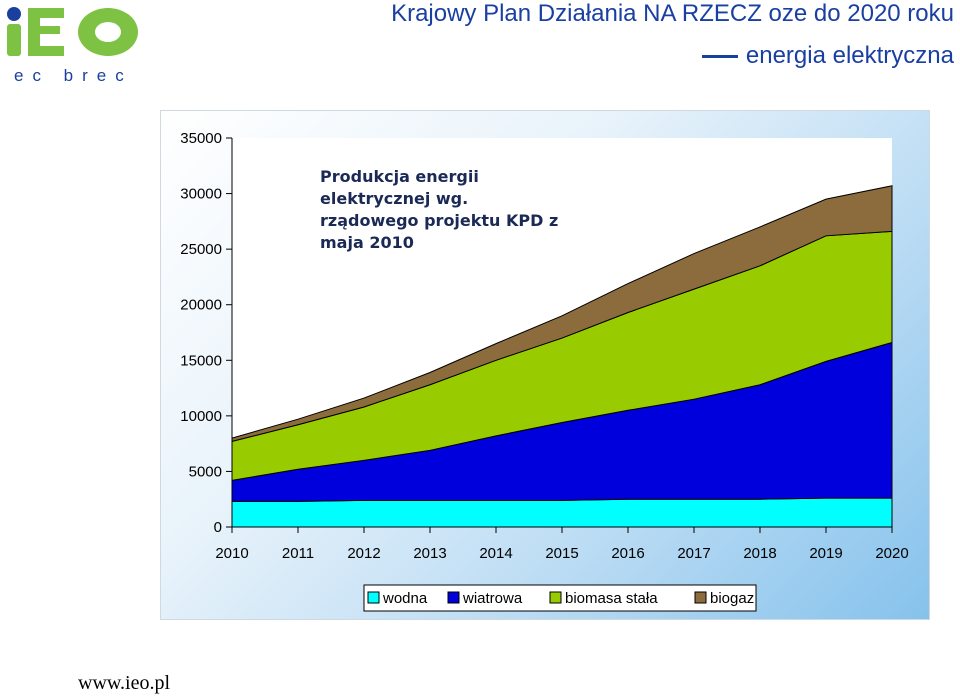  What do you see at coordinates (298, 553) in the screenshot?
I see `x-tick-label: 2011` at bounding box center [298, 553].